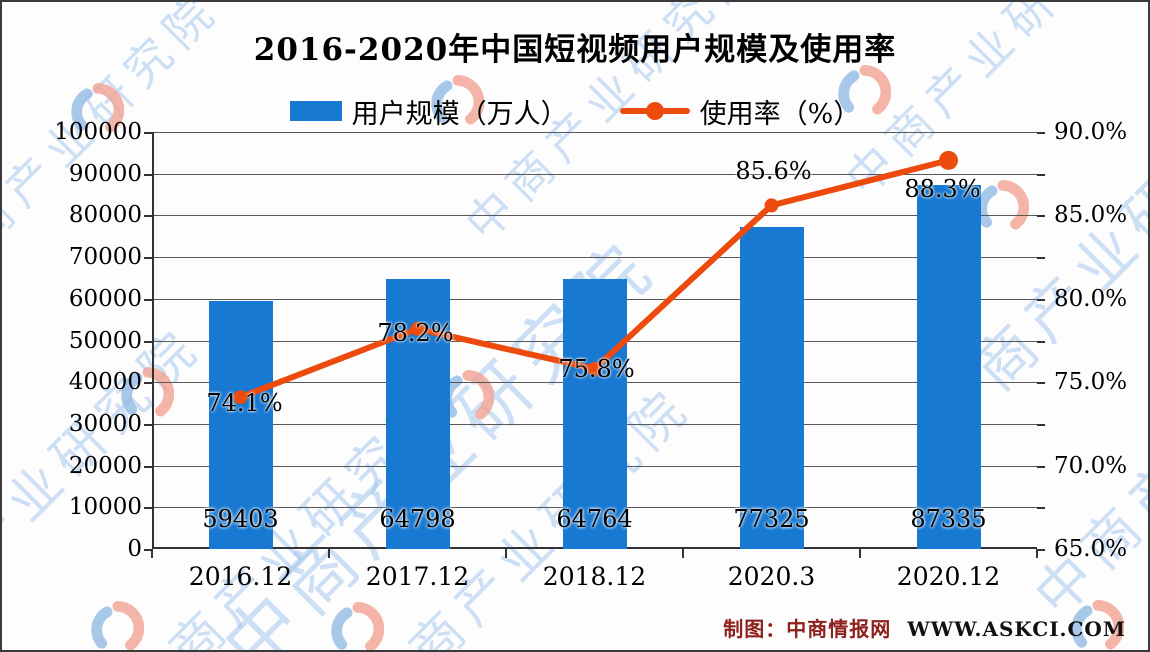 The width and height of the screenshot is (1150, 652). Describe the element at coordinates (948, 576) in the screenshot. I see `x-axis-category-label: 2020.12` at that location.